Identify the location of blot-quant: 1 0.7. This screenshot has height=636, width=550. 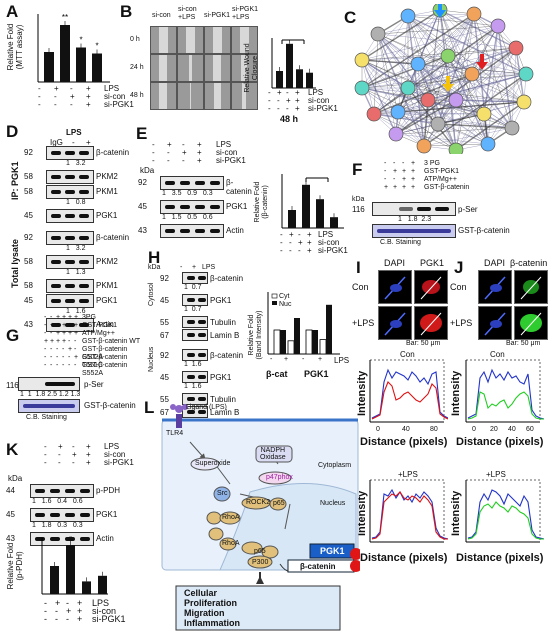
(193, 309).